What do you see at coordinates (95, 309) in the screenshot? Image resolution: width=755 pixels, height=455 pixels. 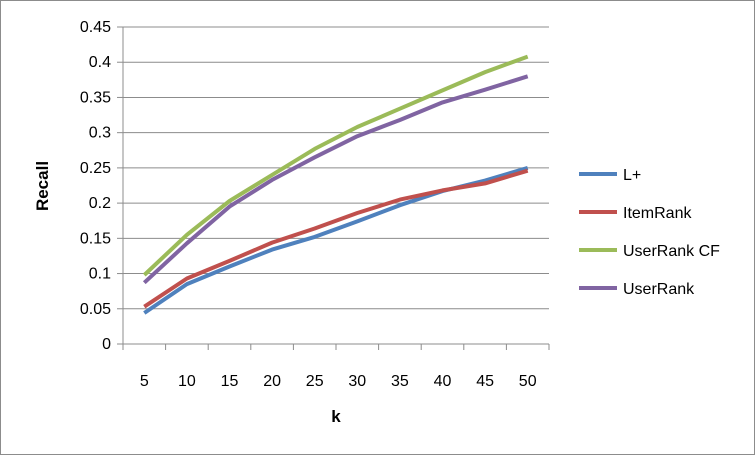 I see `y-tick-label: 0.05` at bounding box center [95, 309].